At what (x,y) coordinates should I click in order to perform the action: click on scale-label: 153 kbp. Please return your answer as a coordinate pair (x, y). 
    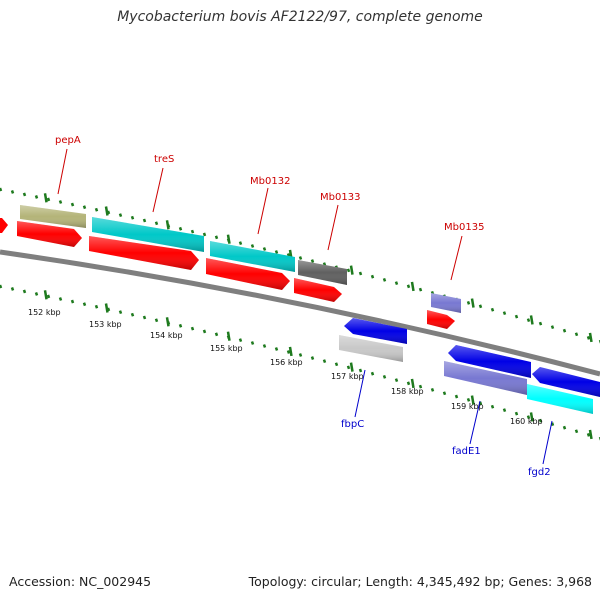
    Looking at the image, I should click on (105, 324).